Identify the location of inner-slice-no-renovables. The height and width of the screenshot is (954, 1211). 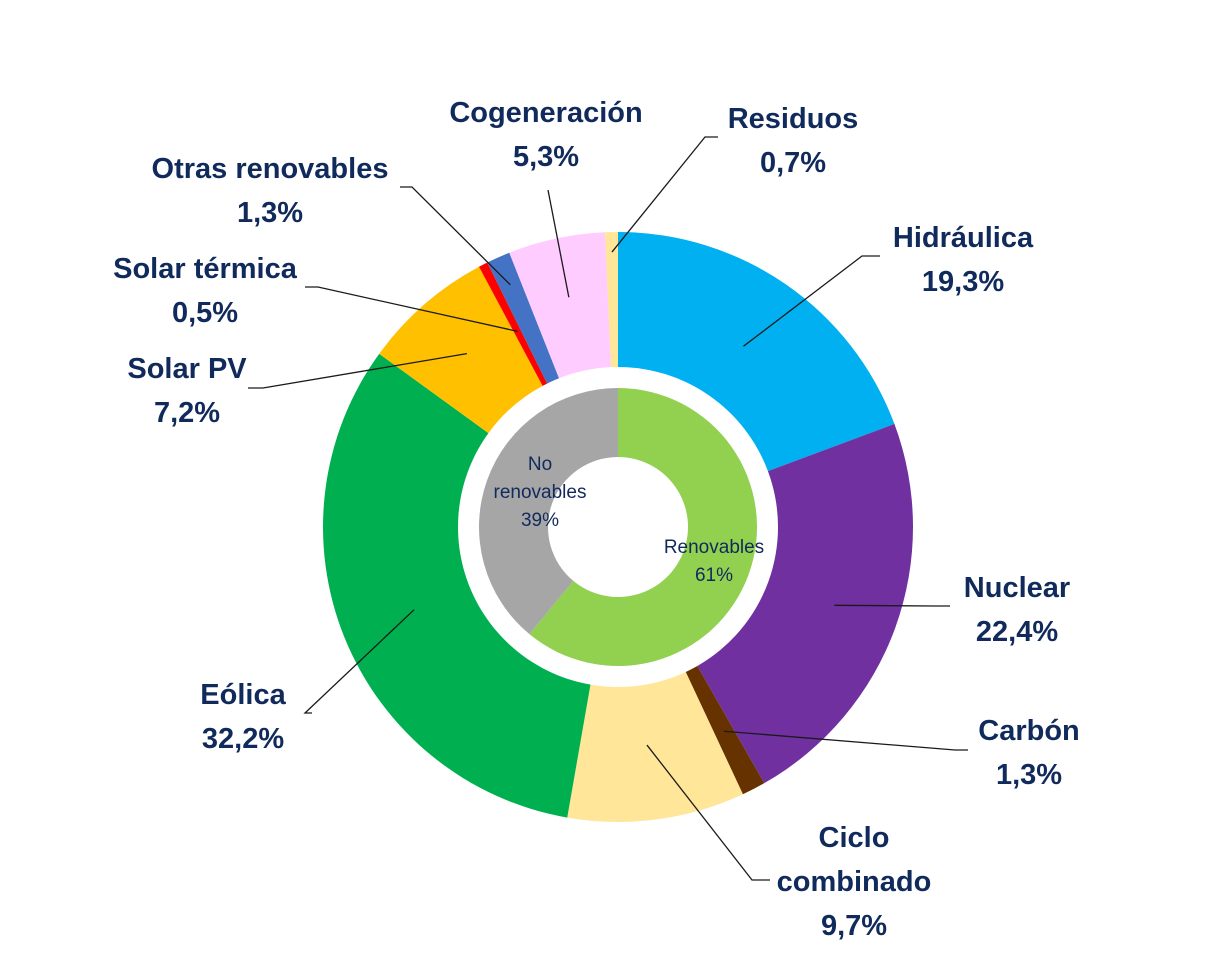
(548, 511).